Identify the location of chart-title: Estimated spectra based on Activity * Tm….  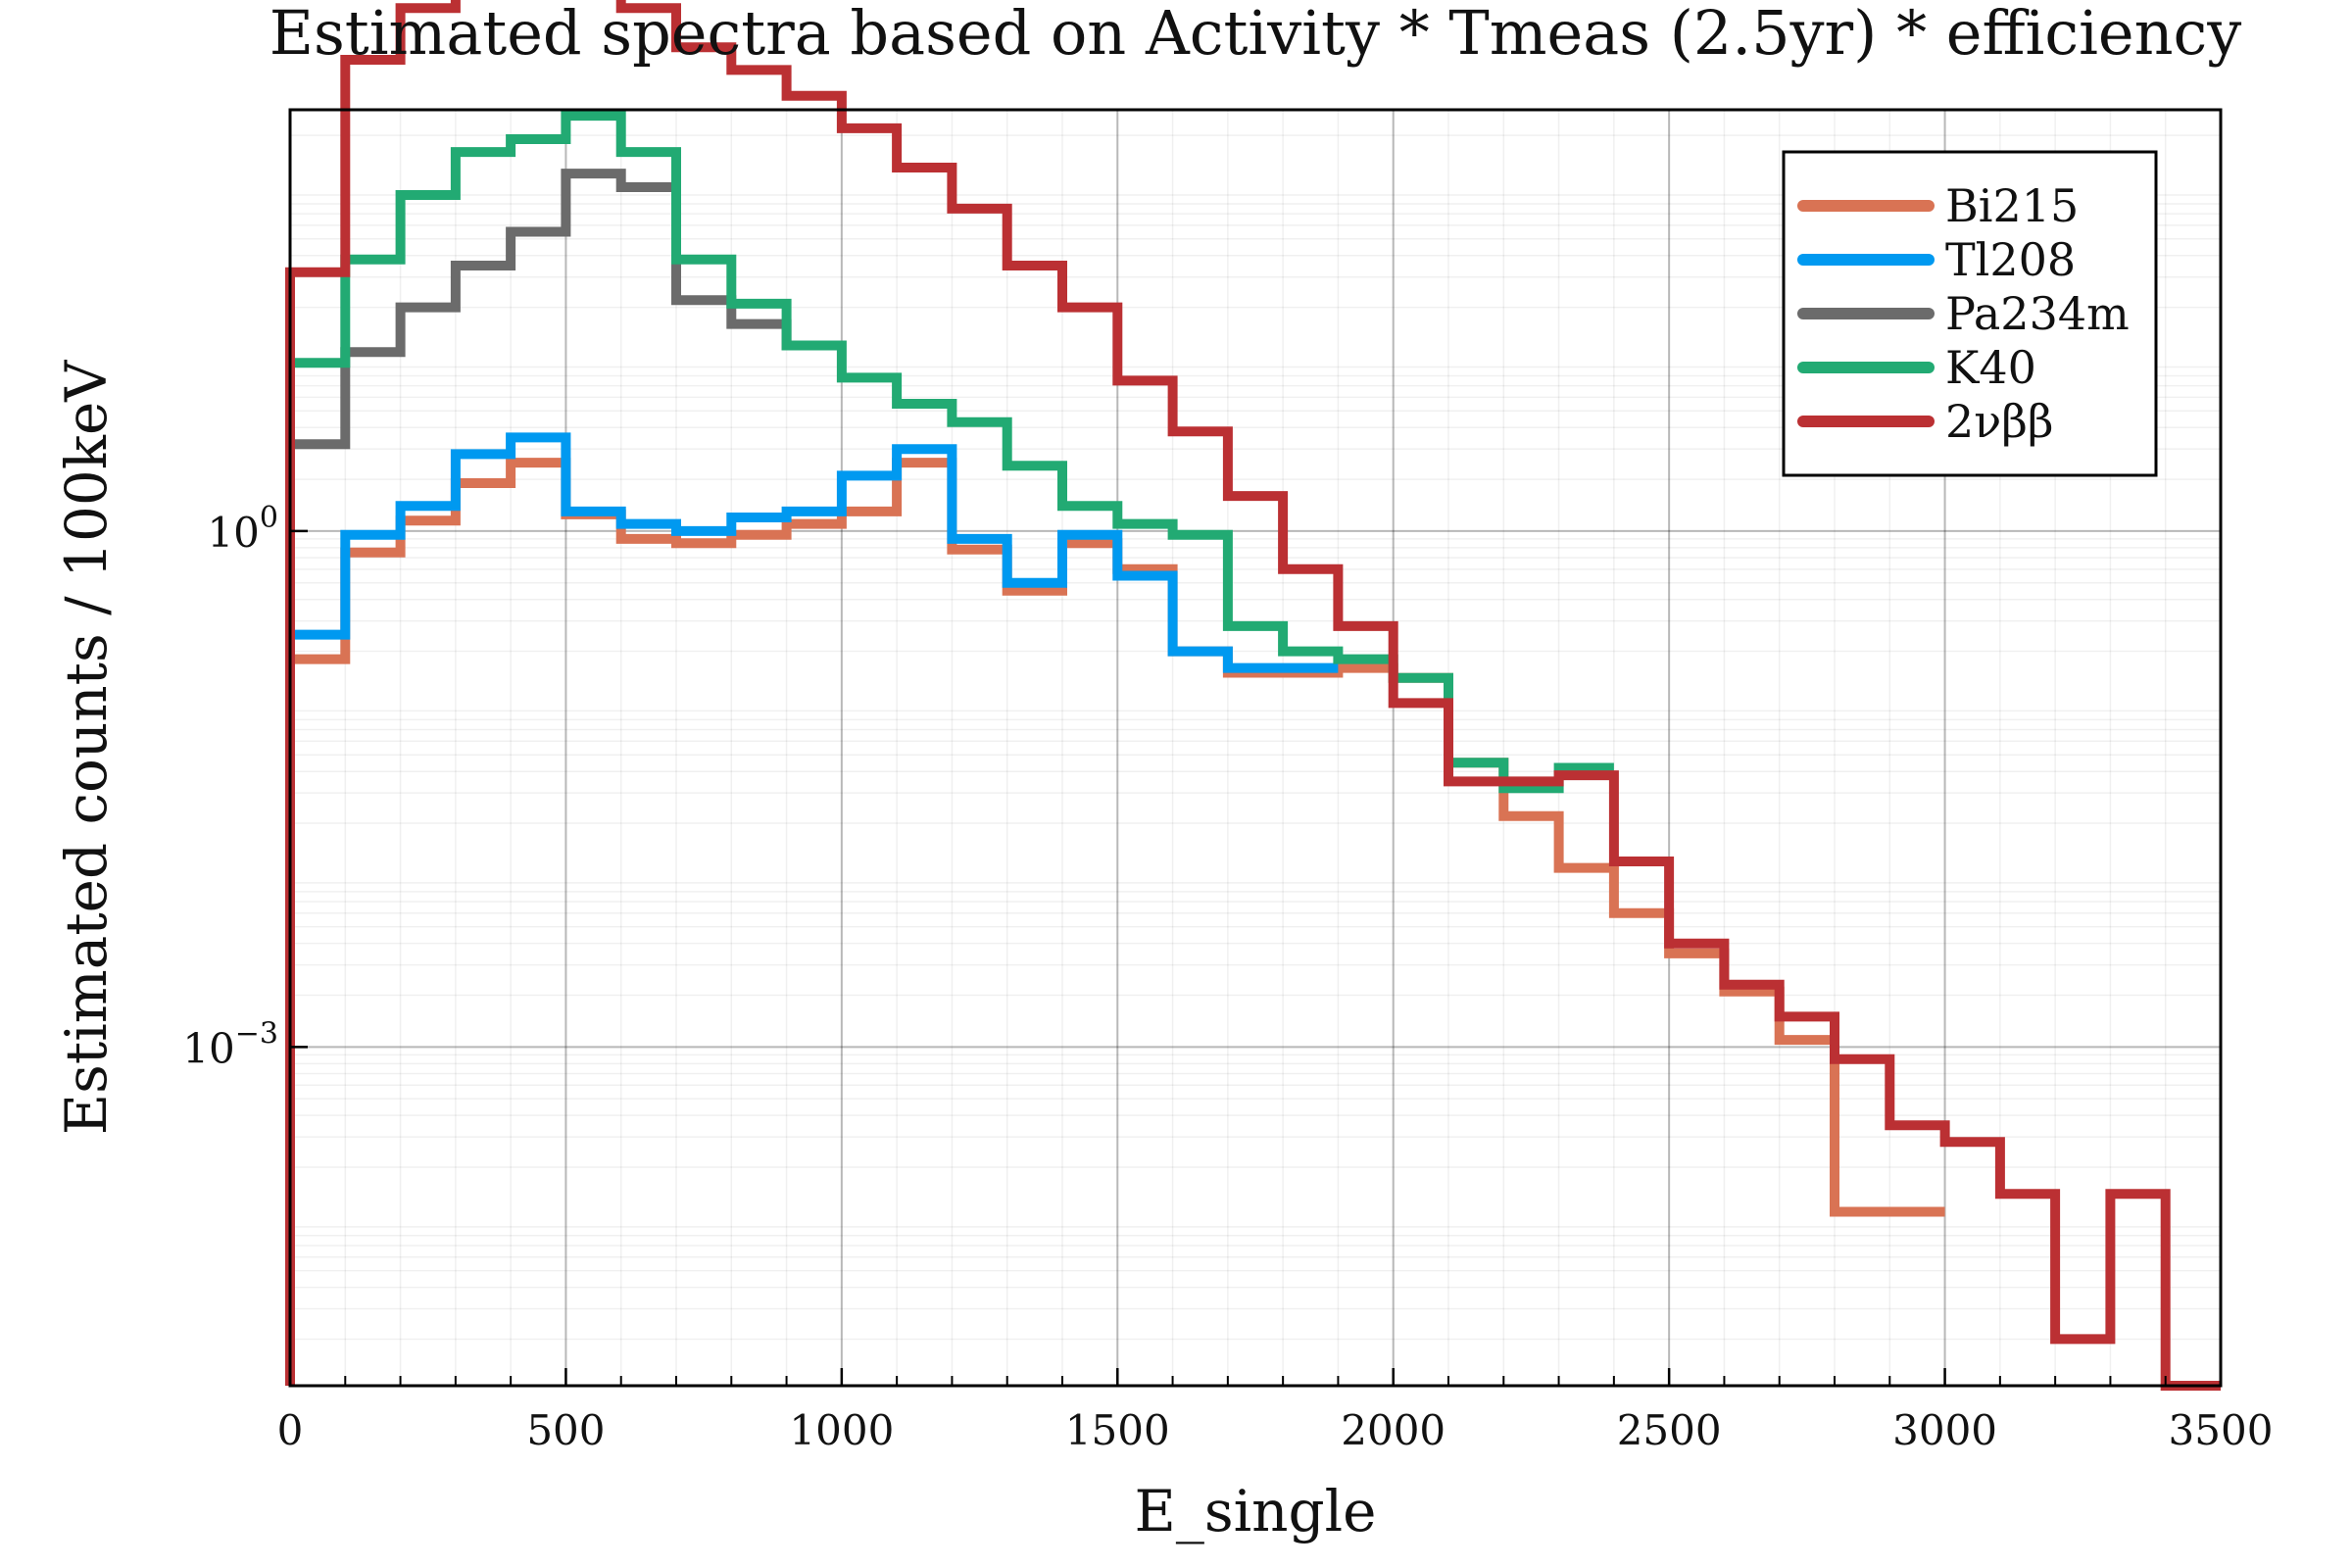
(1256, 34).